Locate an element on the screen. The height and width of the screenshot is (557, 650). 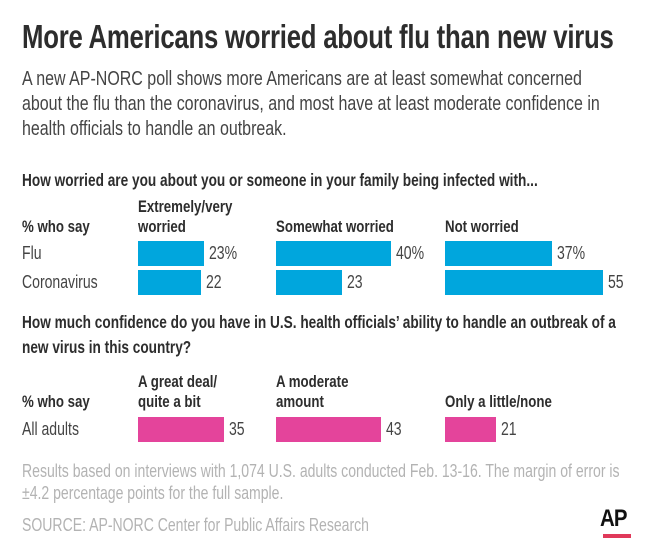
category-label: A great deal/ is located at coordinates (178, 381).